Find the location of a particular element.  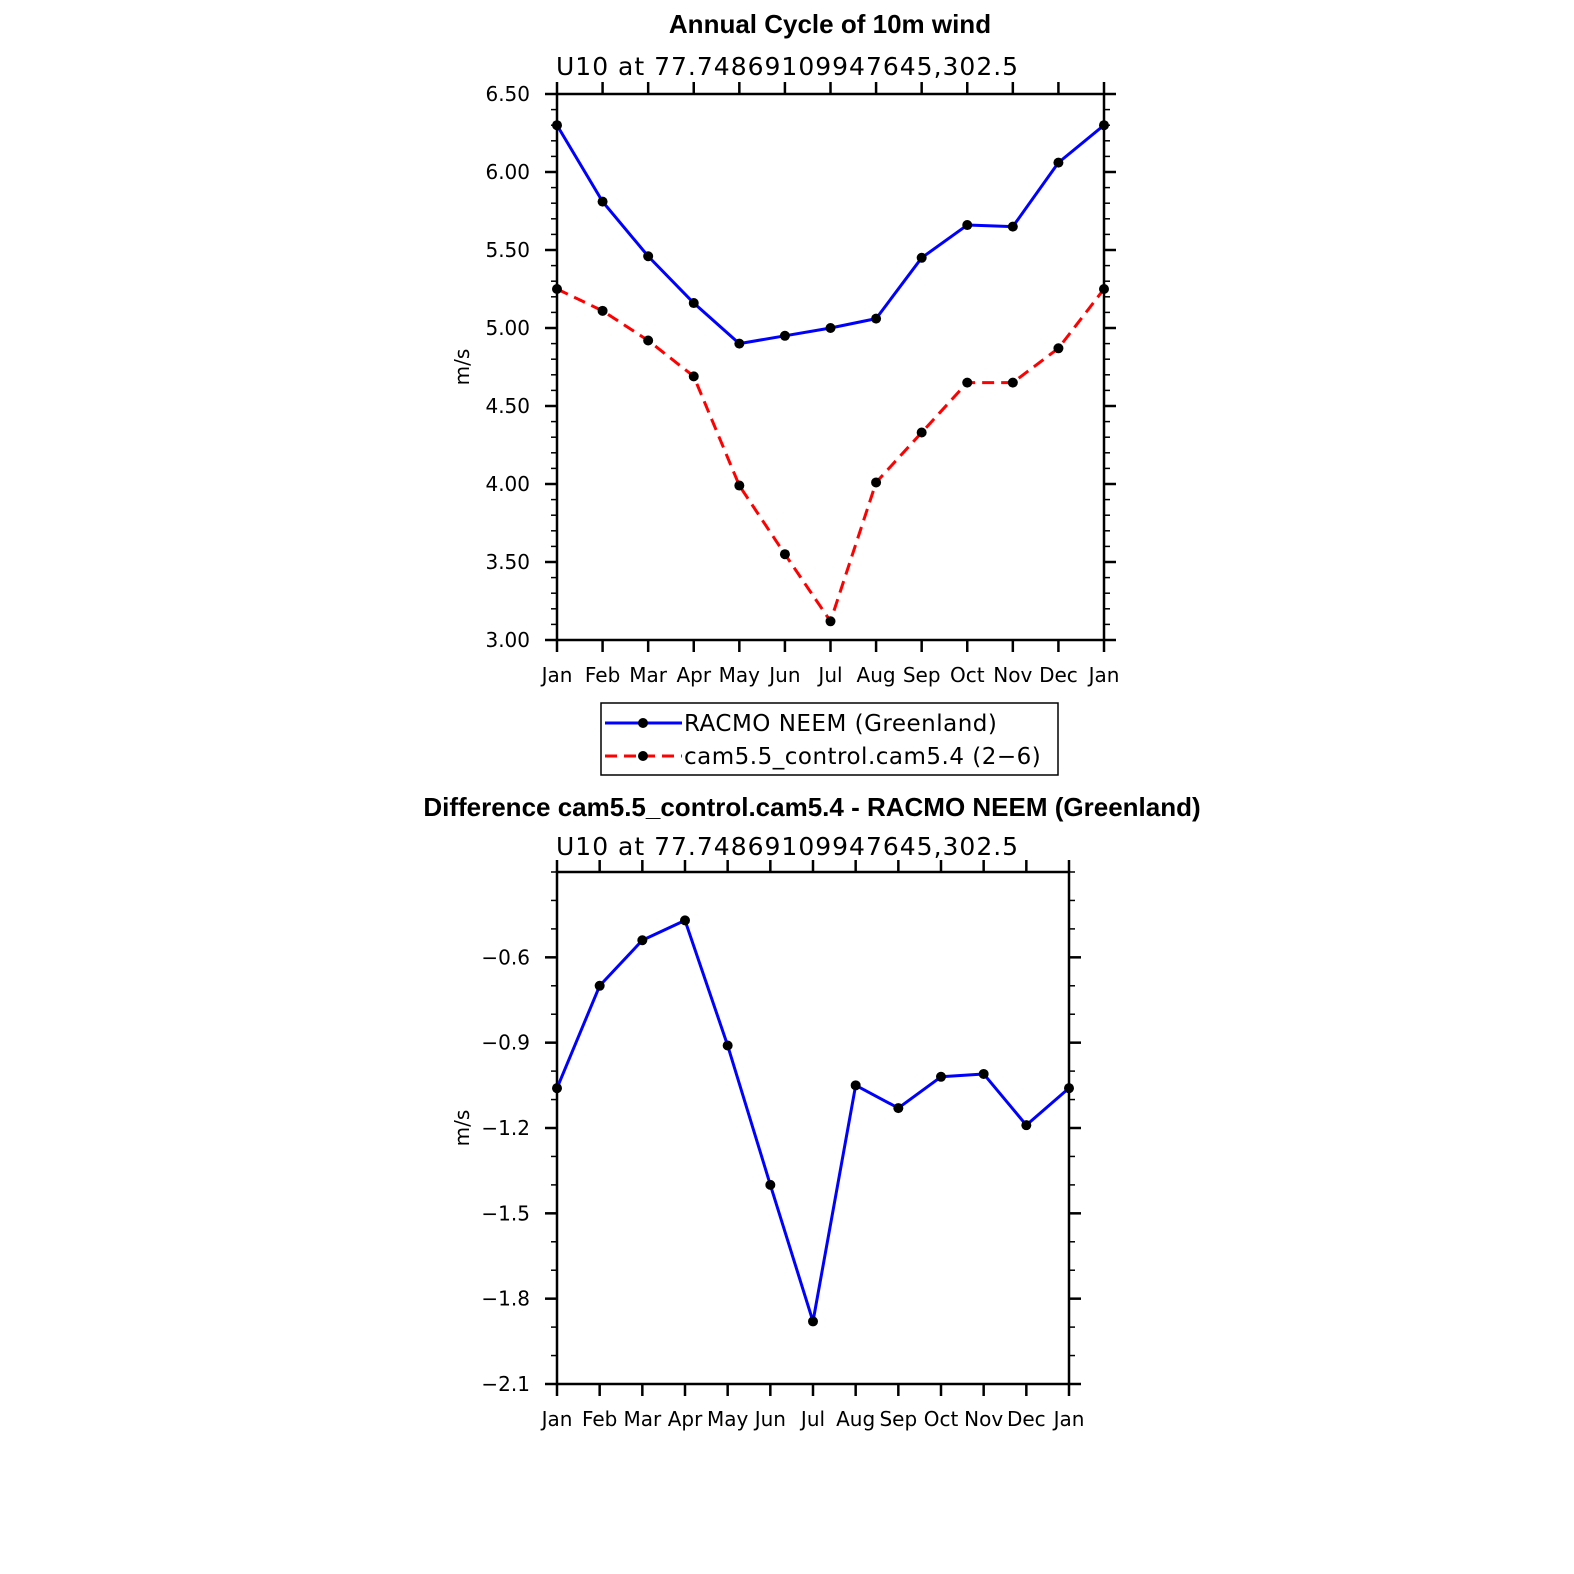

y-tick-label: −0.9 is located at coordinates (505, 1043).